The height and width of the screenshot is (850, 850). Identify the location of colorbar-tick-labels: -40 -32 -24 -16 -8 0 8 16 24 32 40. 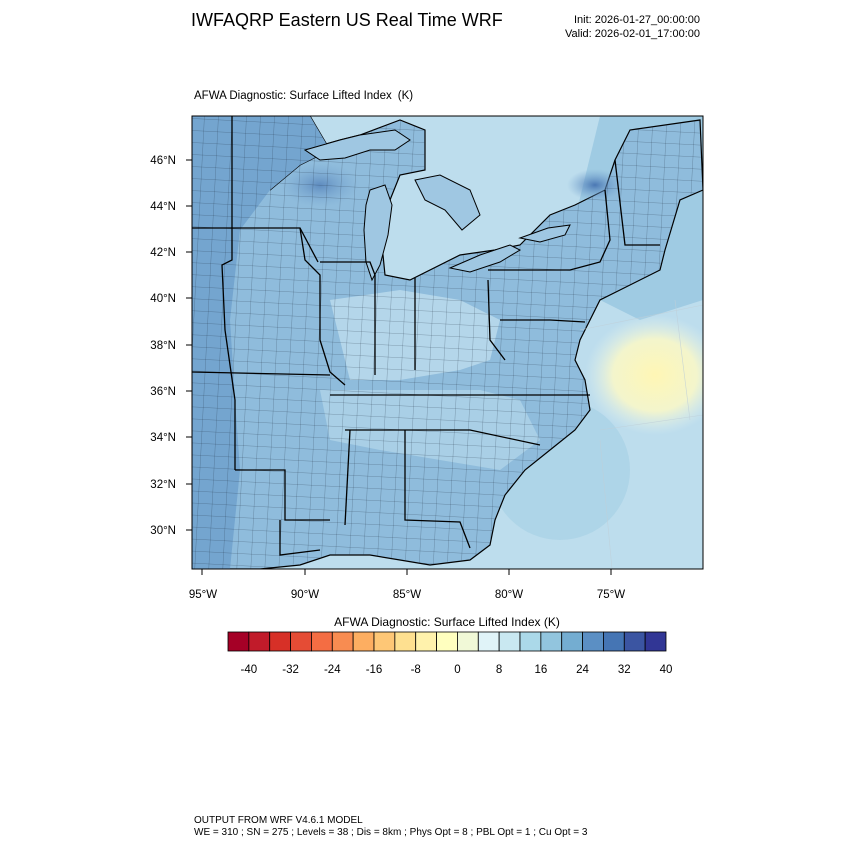
(457, 670).